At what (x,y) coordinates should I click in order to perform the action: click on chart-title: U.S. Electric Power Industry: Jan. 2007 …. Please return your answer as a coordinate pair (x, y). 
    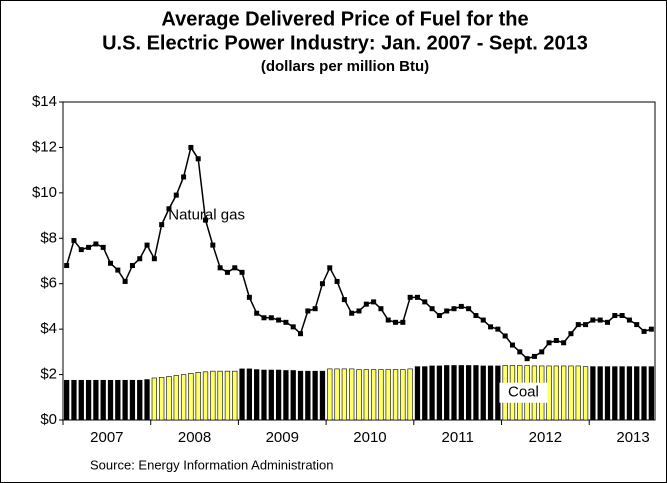
    Looking at the image, I should click on (345, 43).